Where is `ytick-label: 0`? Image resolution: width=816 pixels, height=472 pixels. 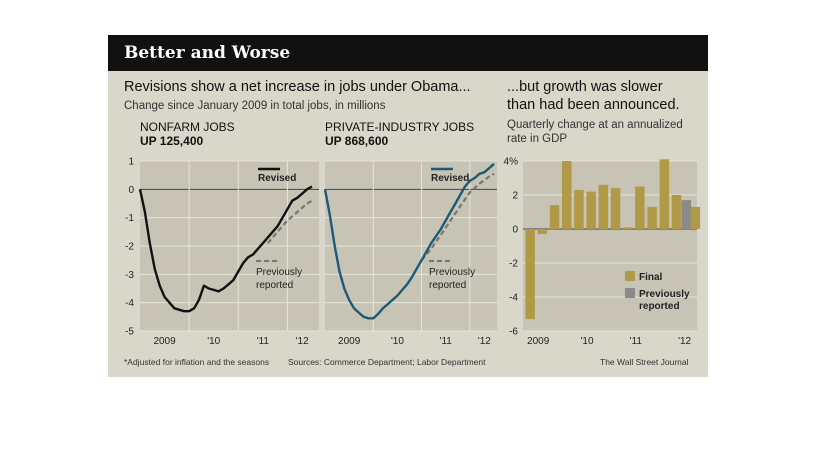 ytick-label: 0 is located at coordinates (131, 190).